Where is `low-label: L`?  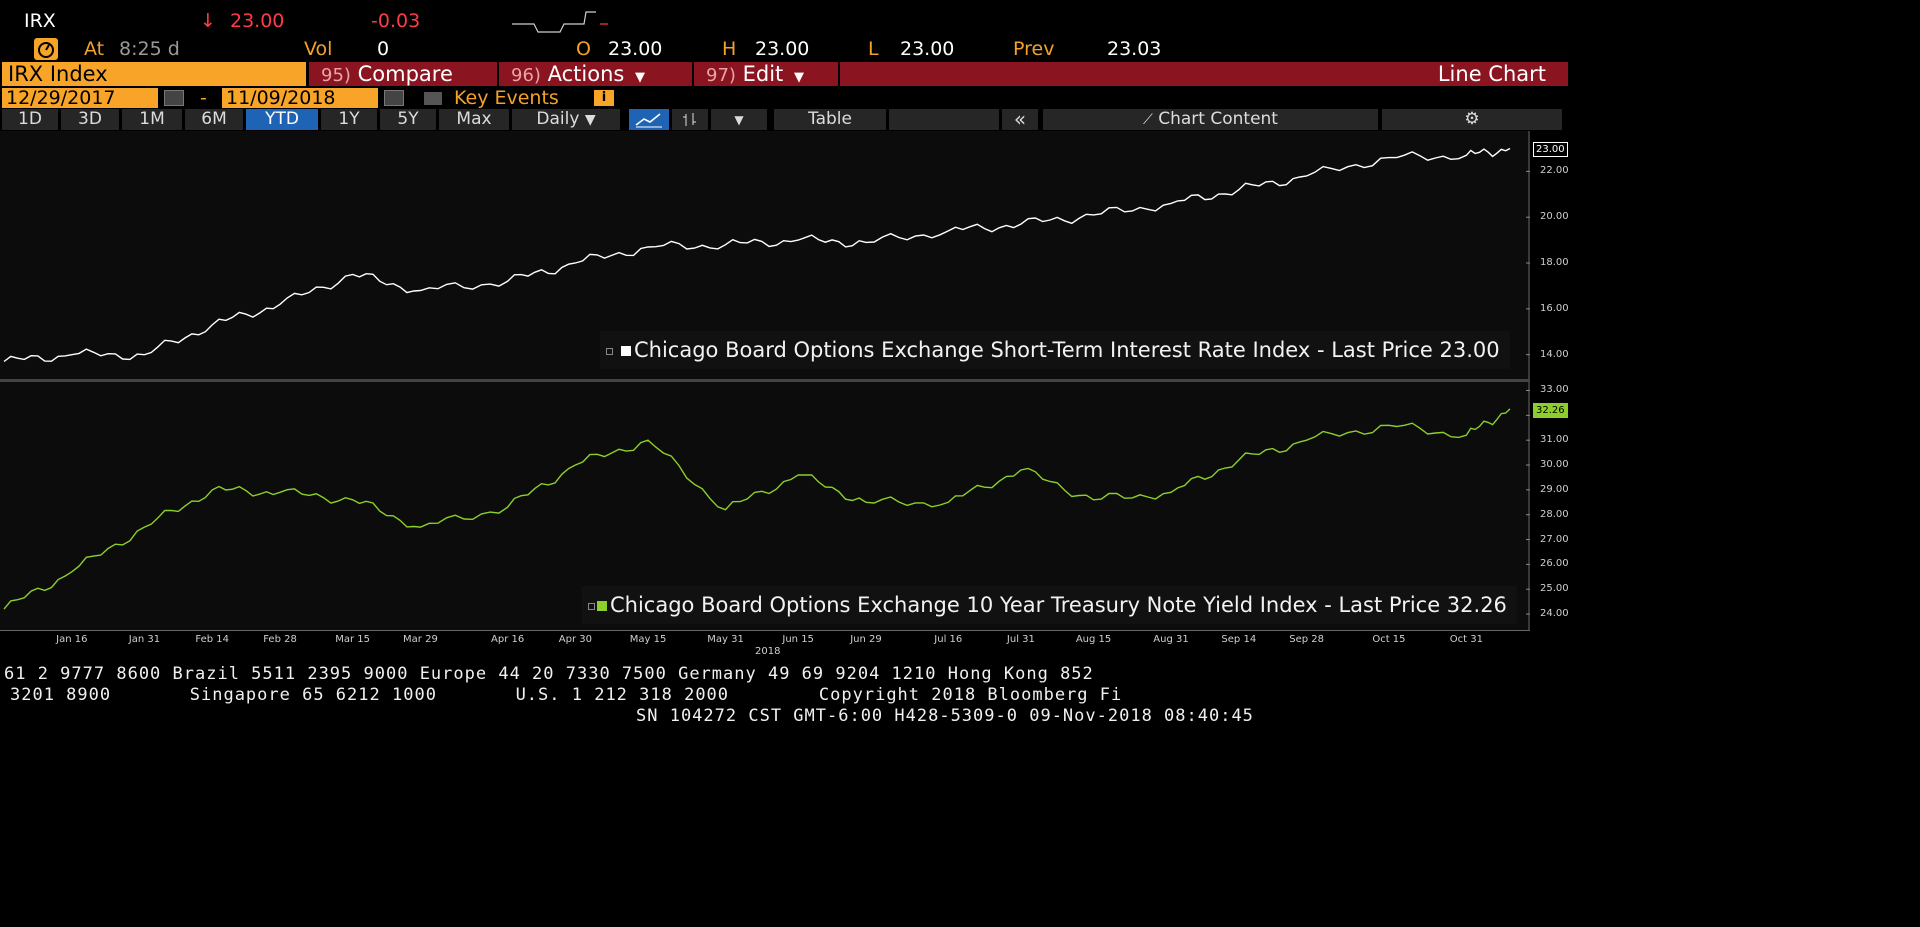 low-label: L is located at coordinates (873, 49).